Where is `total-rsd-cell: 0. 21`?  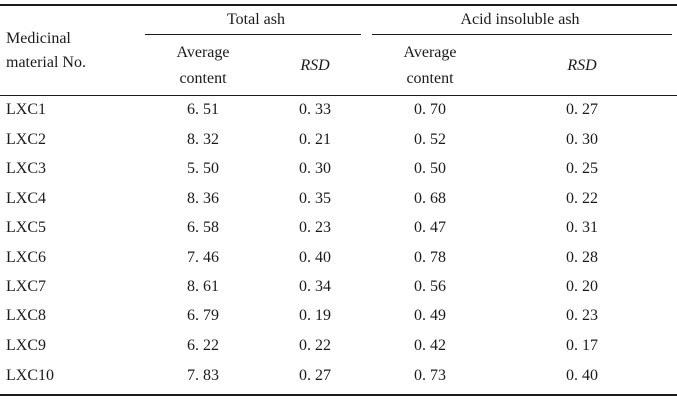 total-rsd-cell: 0. 21 is located at coordinates (315, 139).